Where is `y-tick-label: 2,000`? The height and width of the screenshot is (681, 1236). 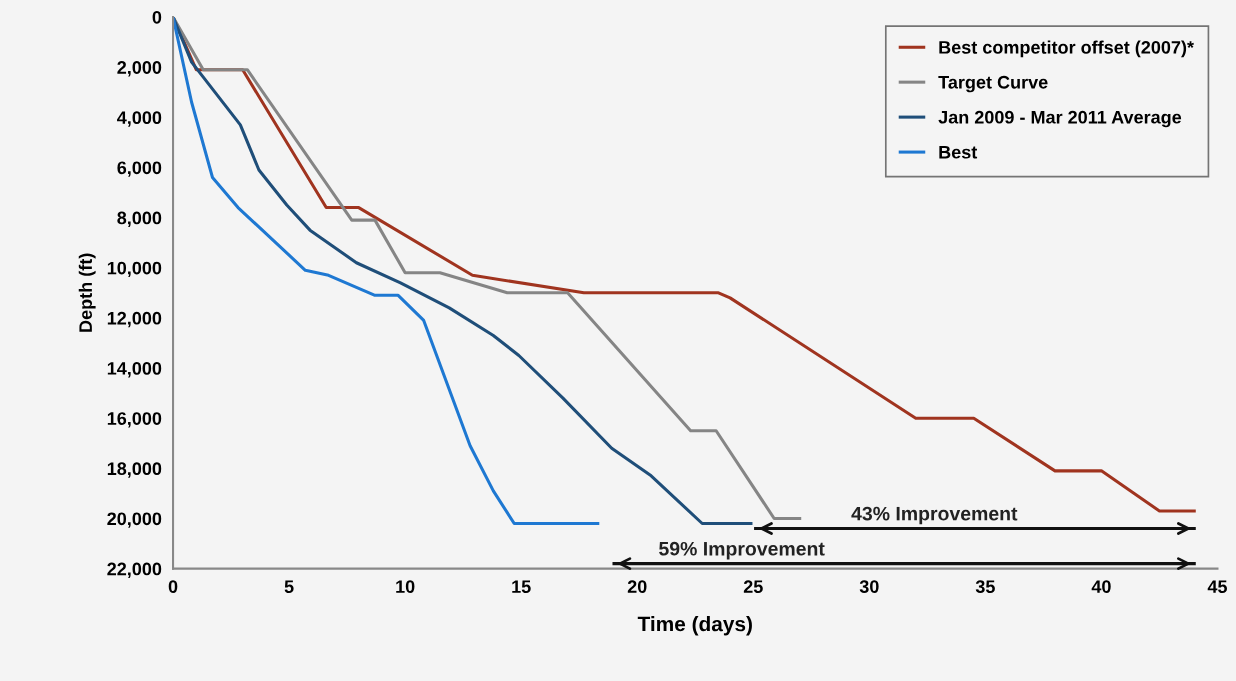
y-tick-label: 2,000 is located at coordinates (139, 69).